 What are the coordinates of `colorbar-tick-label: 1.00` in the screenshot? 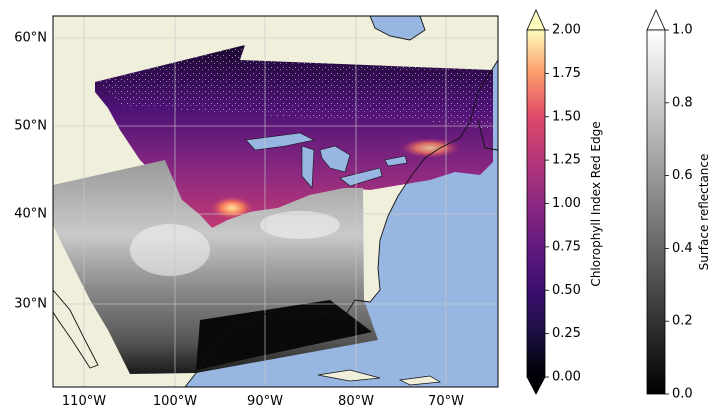 It's located at (566, 203).